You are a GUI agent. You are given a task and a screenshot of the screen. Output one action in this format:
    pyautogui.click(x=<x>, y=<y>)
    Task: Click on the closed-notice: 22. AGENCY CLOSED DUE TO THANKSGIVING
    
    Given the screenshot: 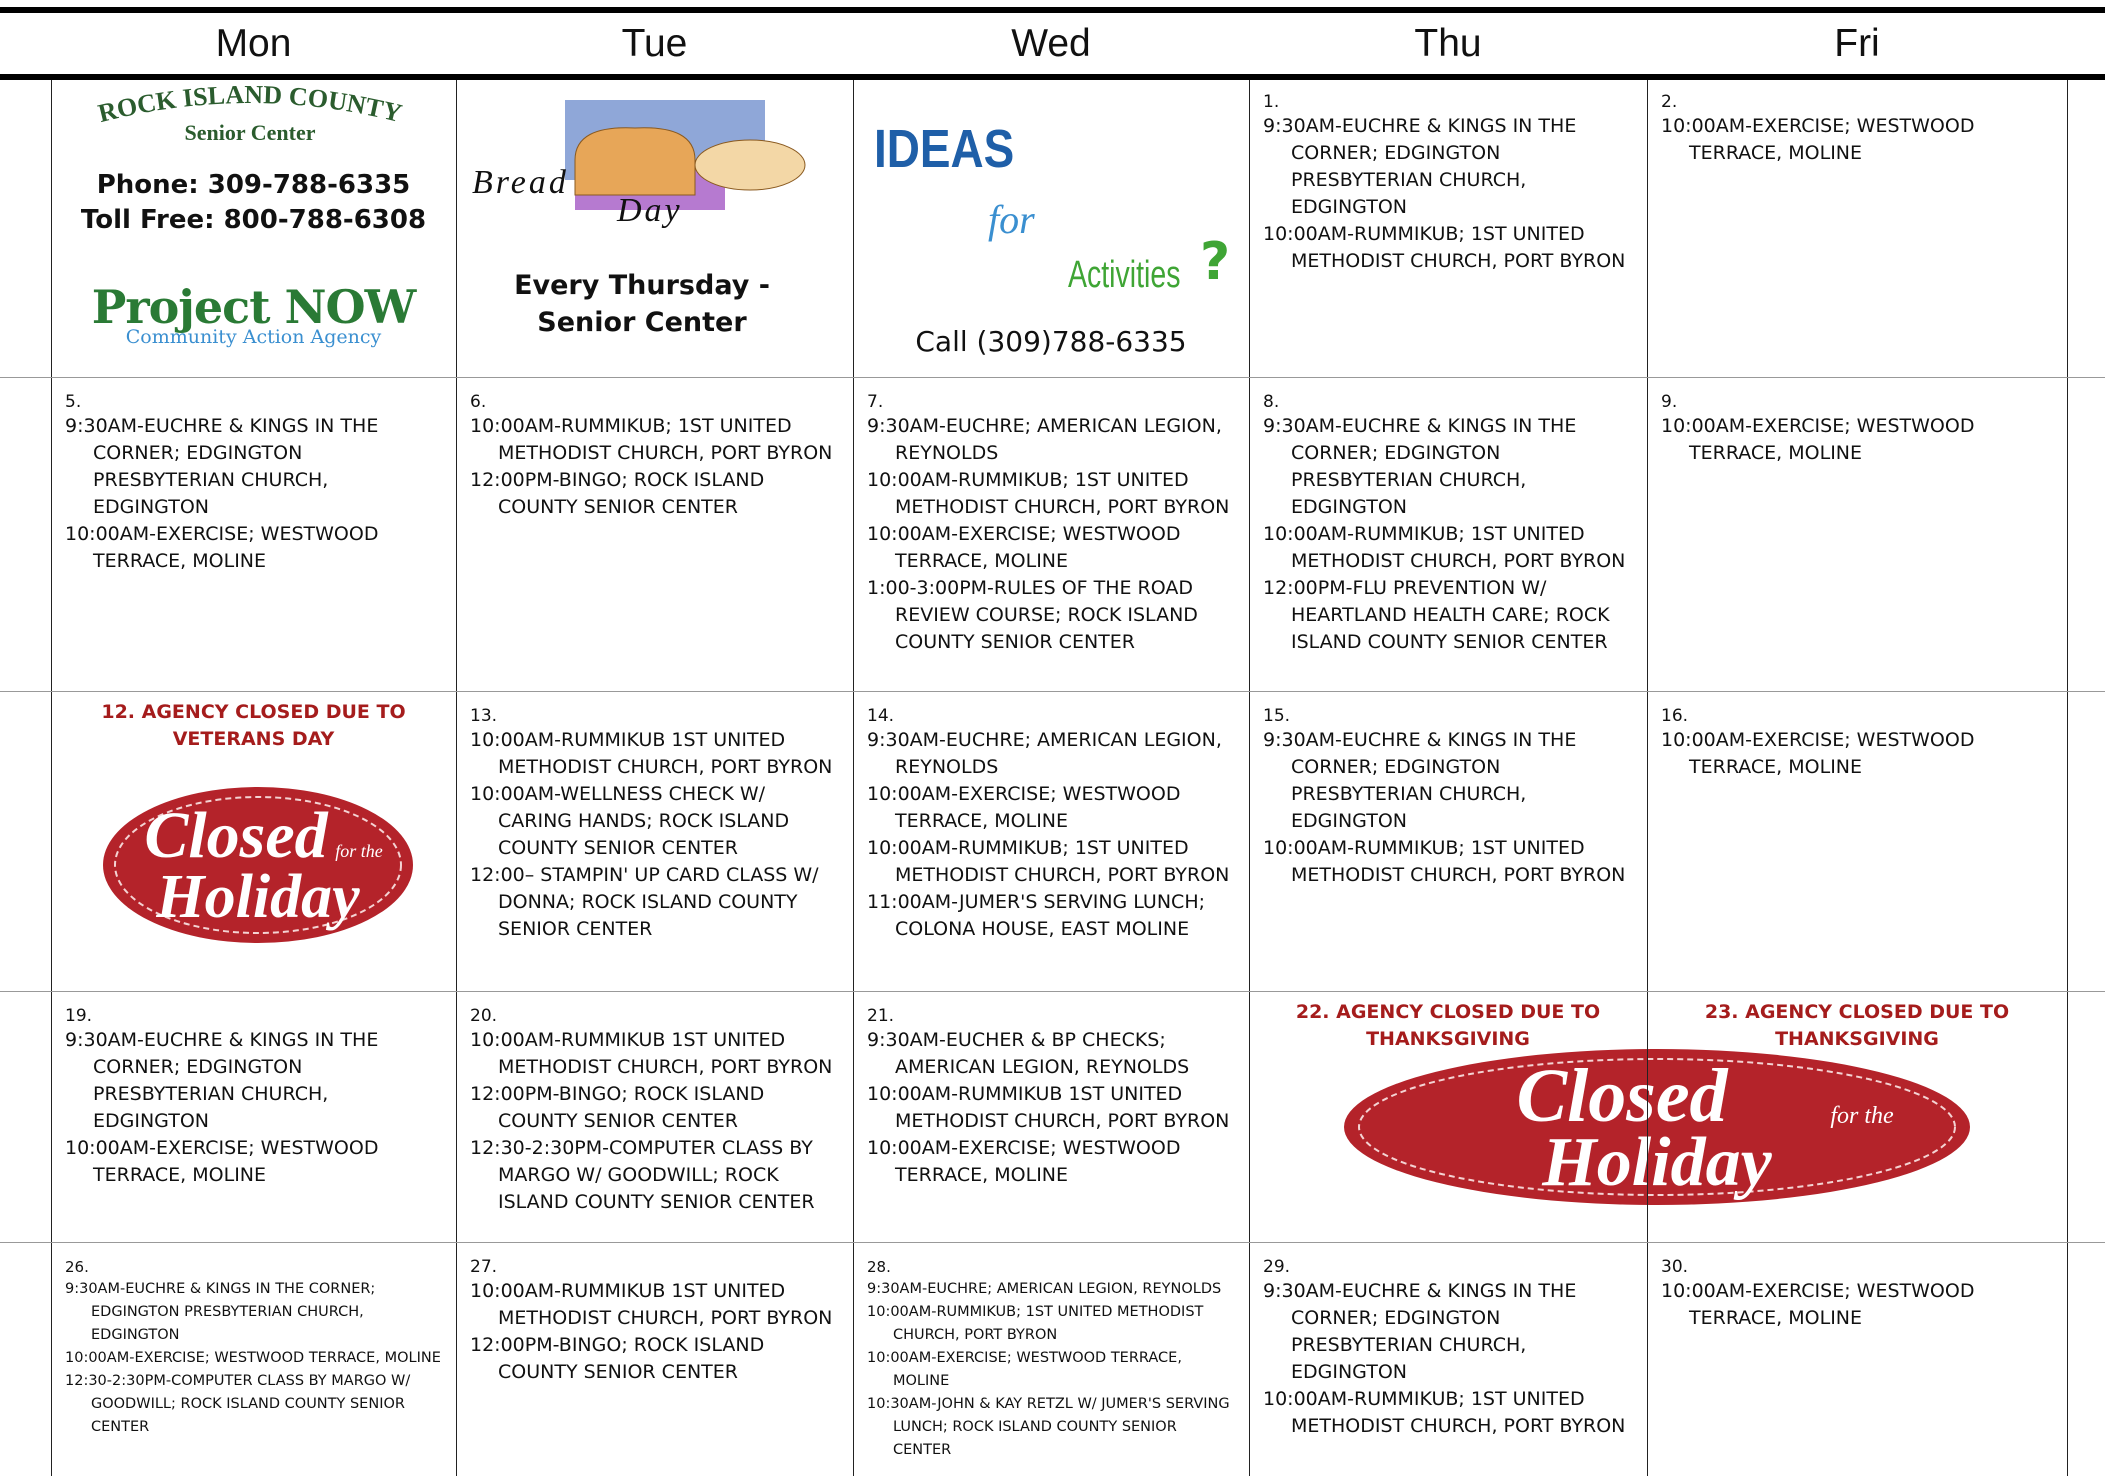 What is the action you would take?
    pyautogui.click(x=1448, y=1025)
    